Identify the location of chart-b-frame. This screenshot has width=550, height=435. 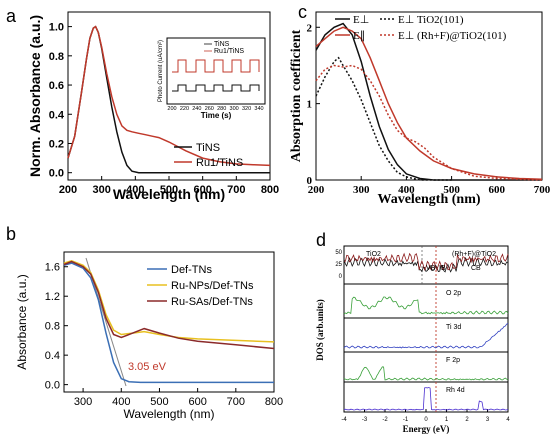
(169, 322).